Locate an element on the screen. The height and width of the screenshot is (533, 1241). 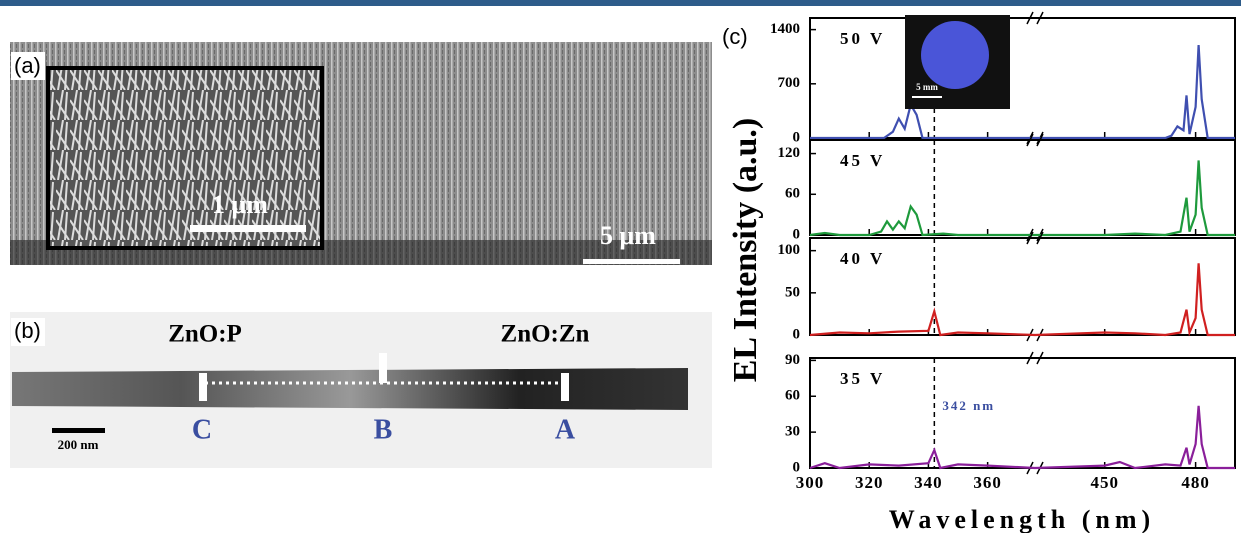
y-tick-label: 1400 is located at coordinates (785, 29).